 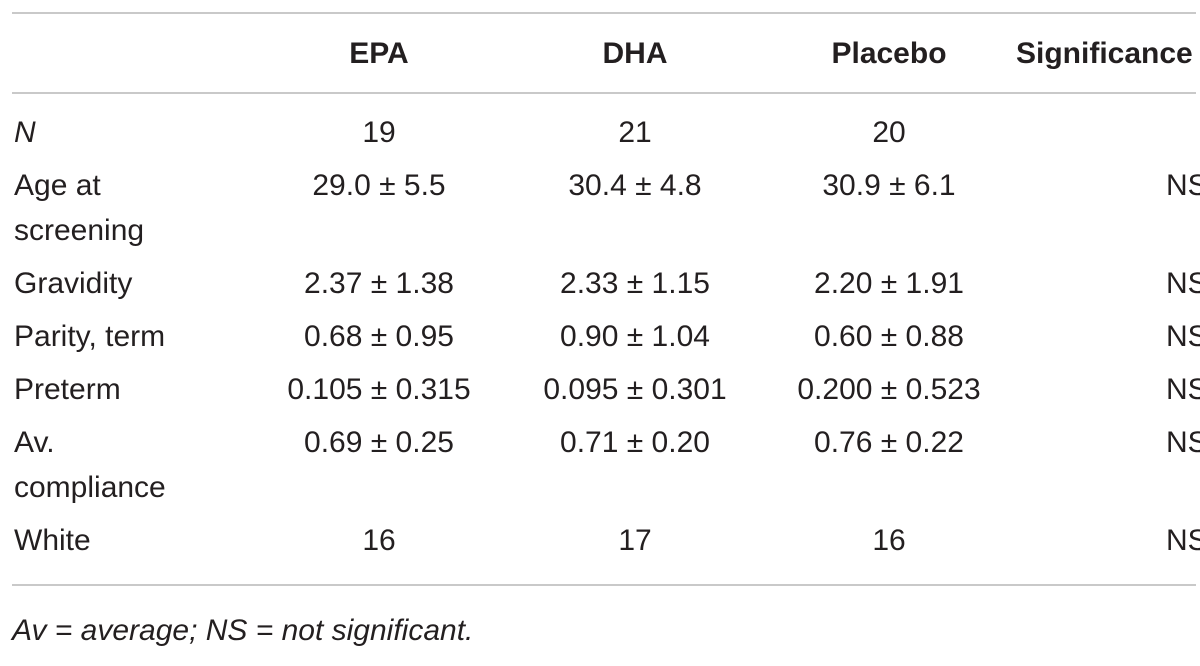 I want to click on row-label: Parity, term, so click(x=131, y=340).